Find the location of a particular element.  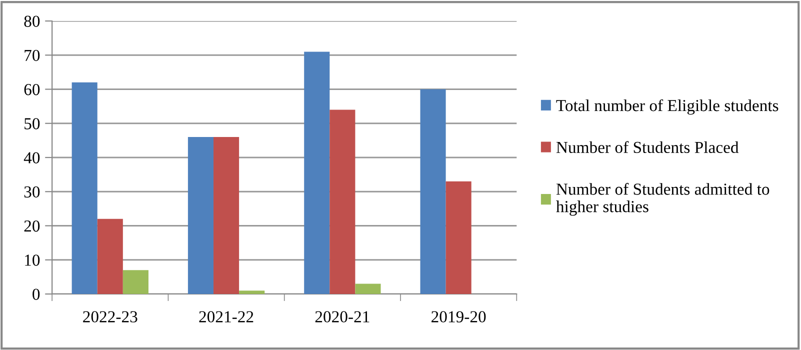

y-tick-label: 40 is located at coordinates (32, 158).